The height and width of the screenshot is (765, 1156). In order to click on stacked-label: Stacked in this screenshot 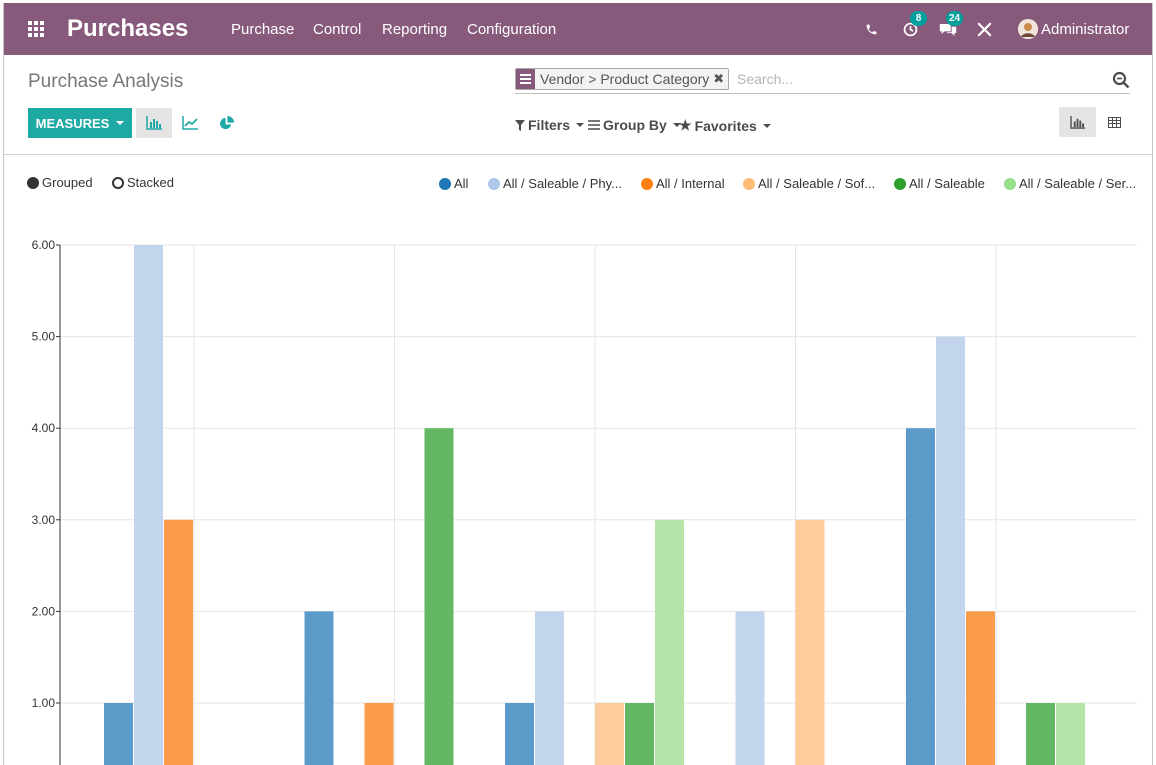, I will do `click(150, 182)`.